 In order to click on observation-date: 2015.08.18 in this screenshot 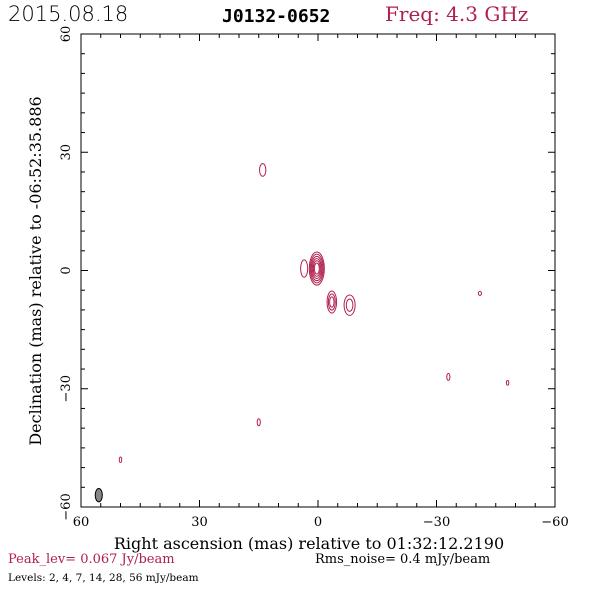, I will do `click(68, 14)`.